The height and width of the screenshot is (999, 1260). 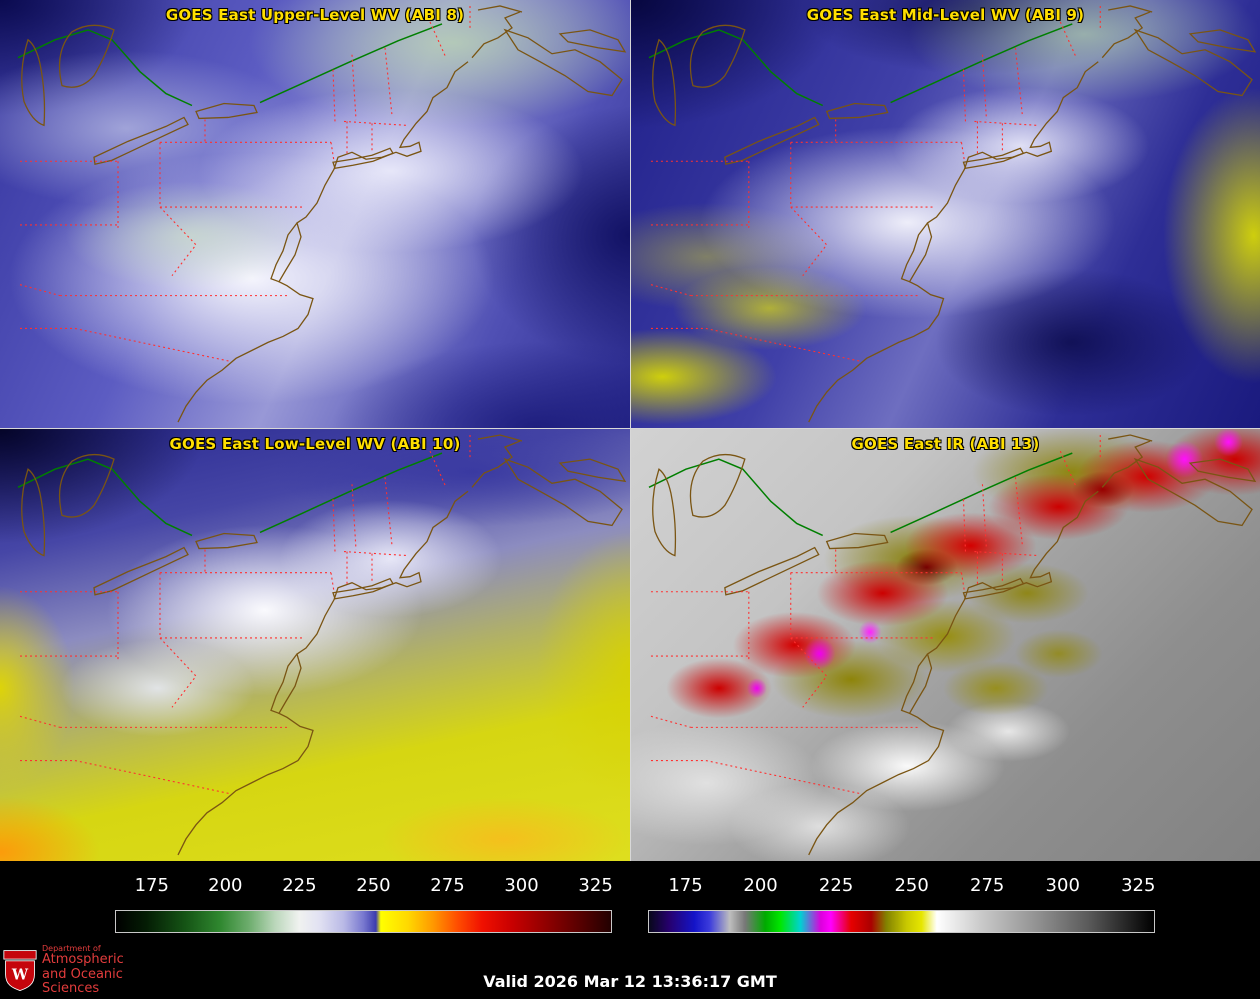 I want to click on panel-title-low-wv: GOES East Low-Level WV (ABI 10), so click(x=315, y=444).